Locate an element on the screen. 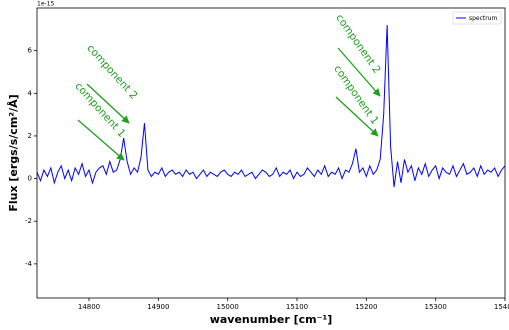  x-tick-label: 15400 is located at coordinates (501, 307).